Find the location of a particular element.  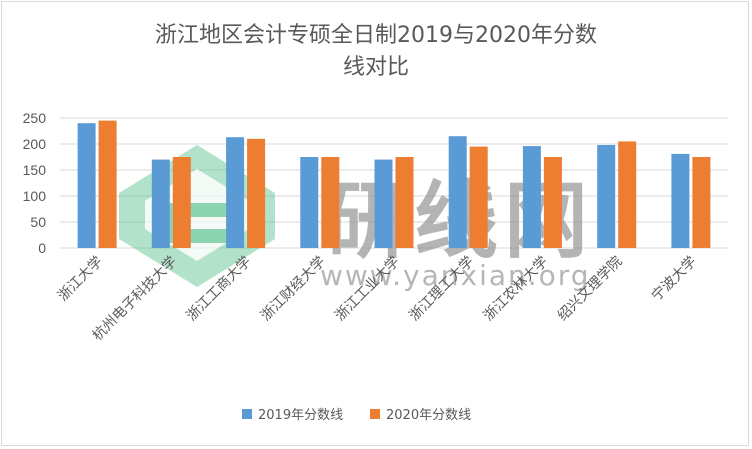

chart-title-line-1: 浙江地区会计专硕全日制2019与2020年分数 is located at coordinates (376, 35).